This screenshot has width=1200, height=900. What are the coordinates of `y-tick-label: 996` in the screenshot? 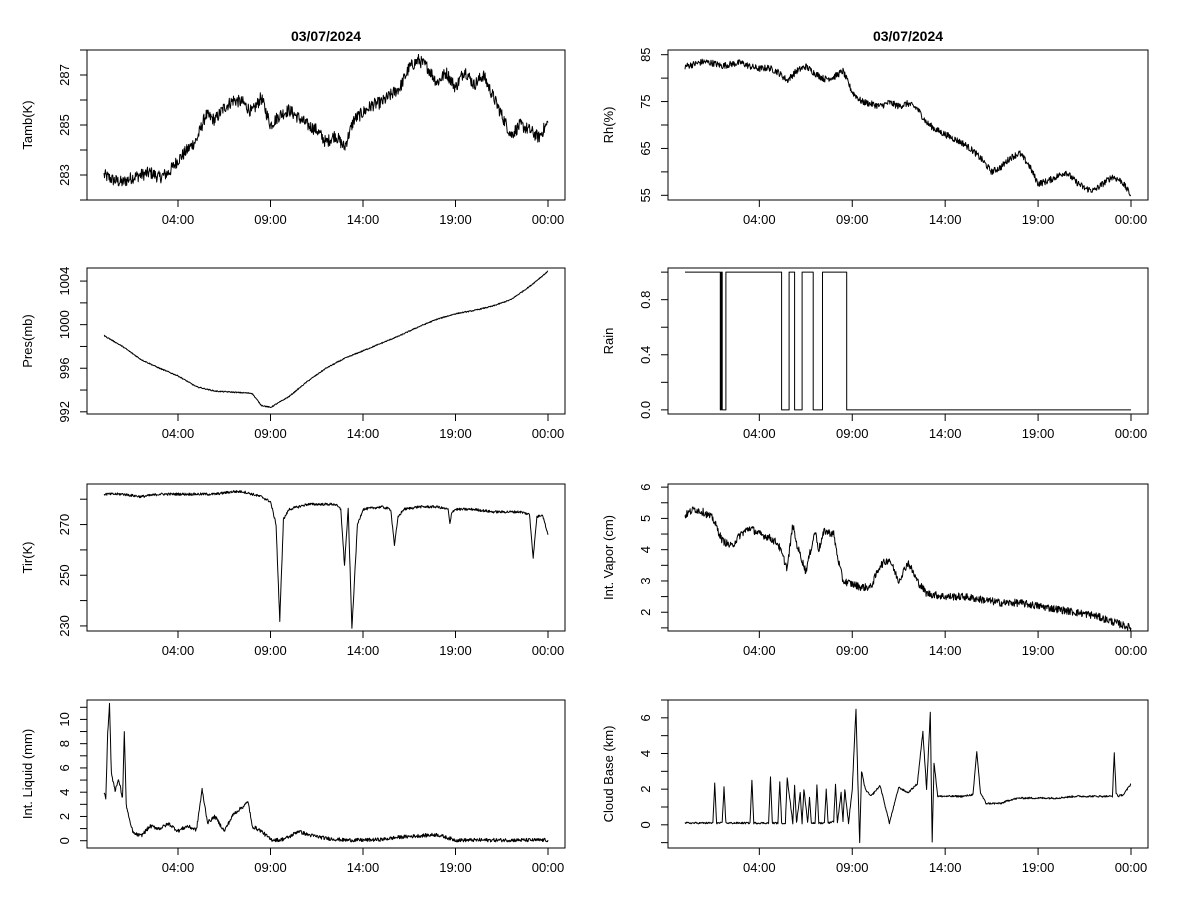 It's located at (64, 368).